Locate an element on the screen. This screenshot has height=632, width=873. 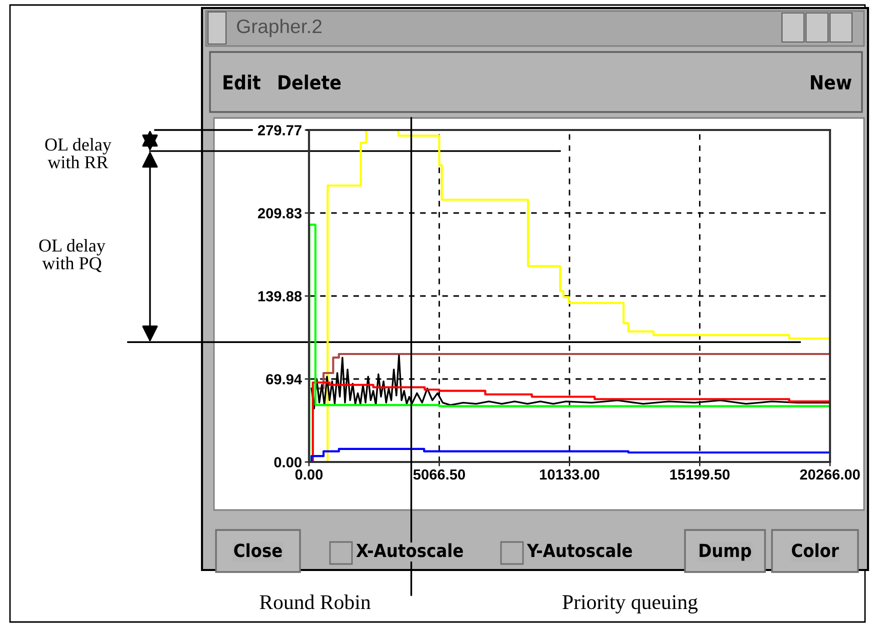
text: Color is located at coordinates (815, 550).